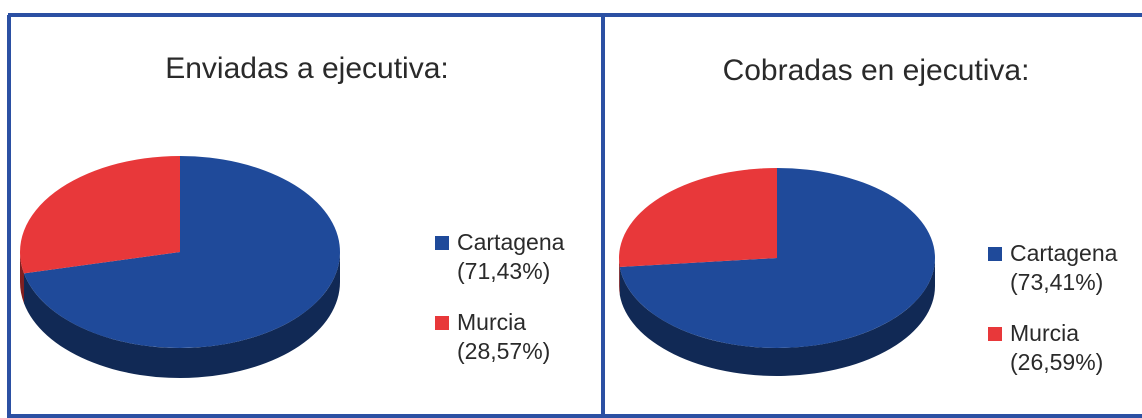 The height and width of the screenshot is (418, 1142). What do you see at coordinates (503, 271) in the screenshot?
I see `value-label: (71,43%)` at bounding box center [503, 271].